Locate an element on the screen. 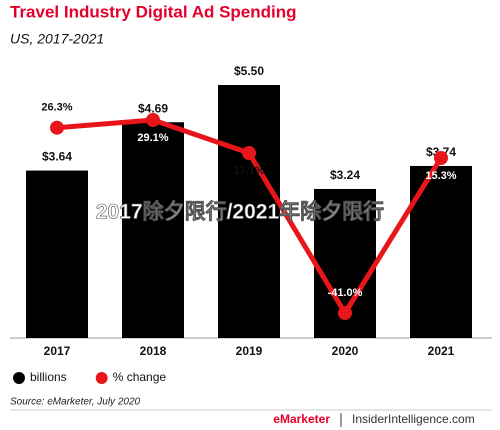 The image size is (500, 430). x-tick-label: 2019 is located at coordinates (249, 351).